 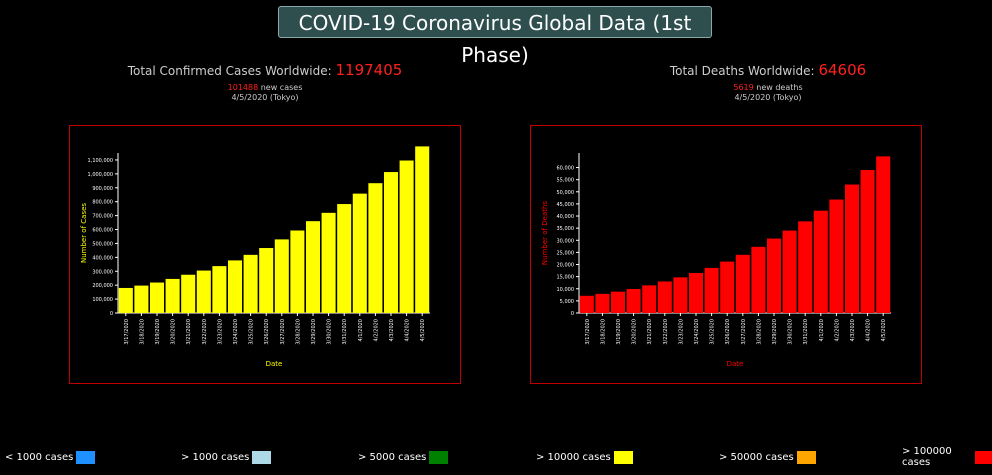 I want to click on y-tick-label: 40,000, so click(x=566, y=217).